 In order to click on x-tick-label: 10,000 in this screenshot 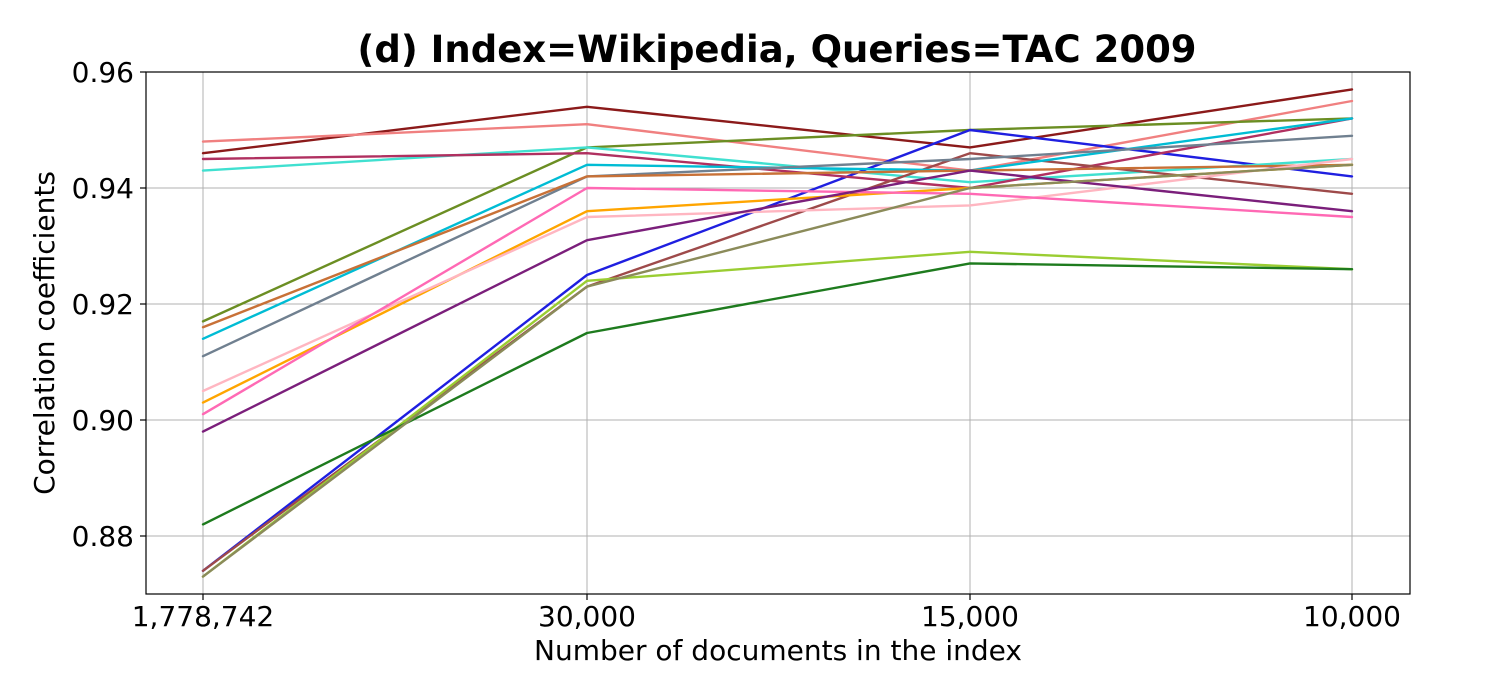, I will do `click(1352, 616)`.